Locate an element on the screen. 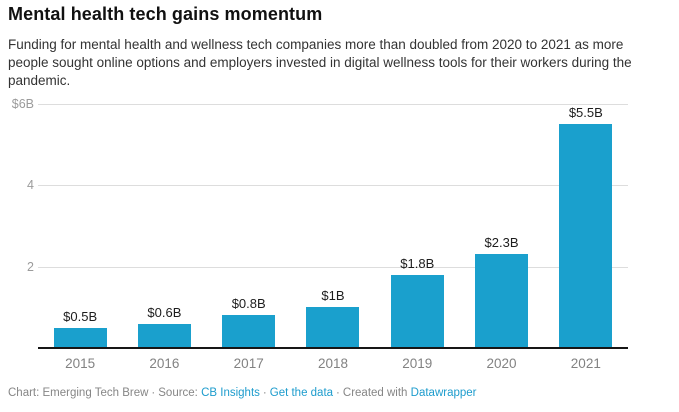  x-axis-baseline is located at coordinates (333, 348).